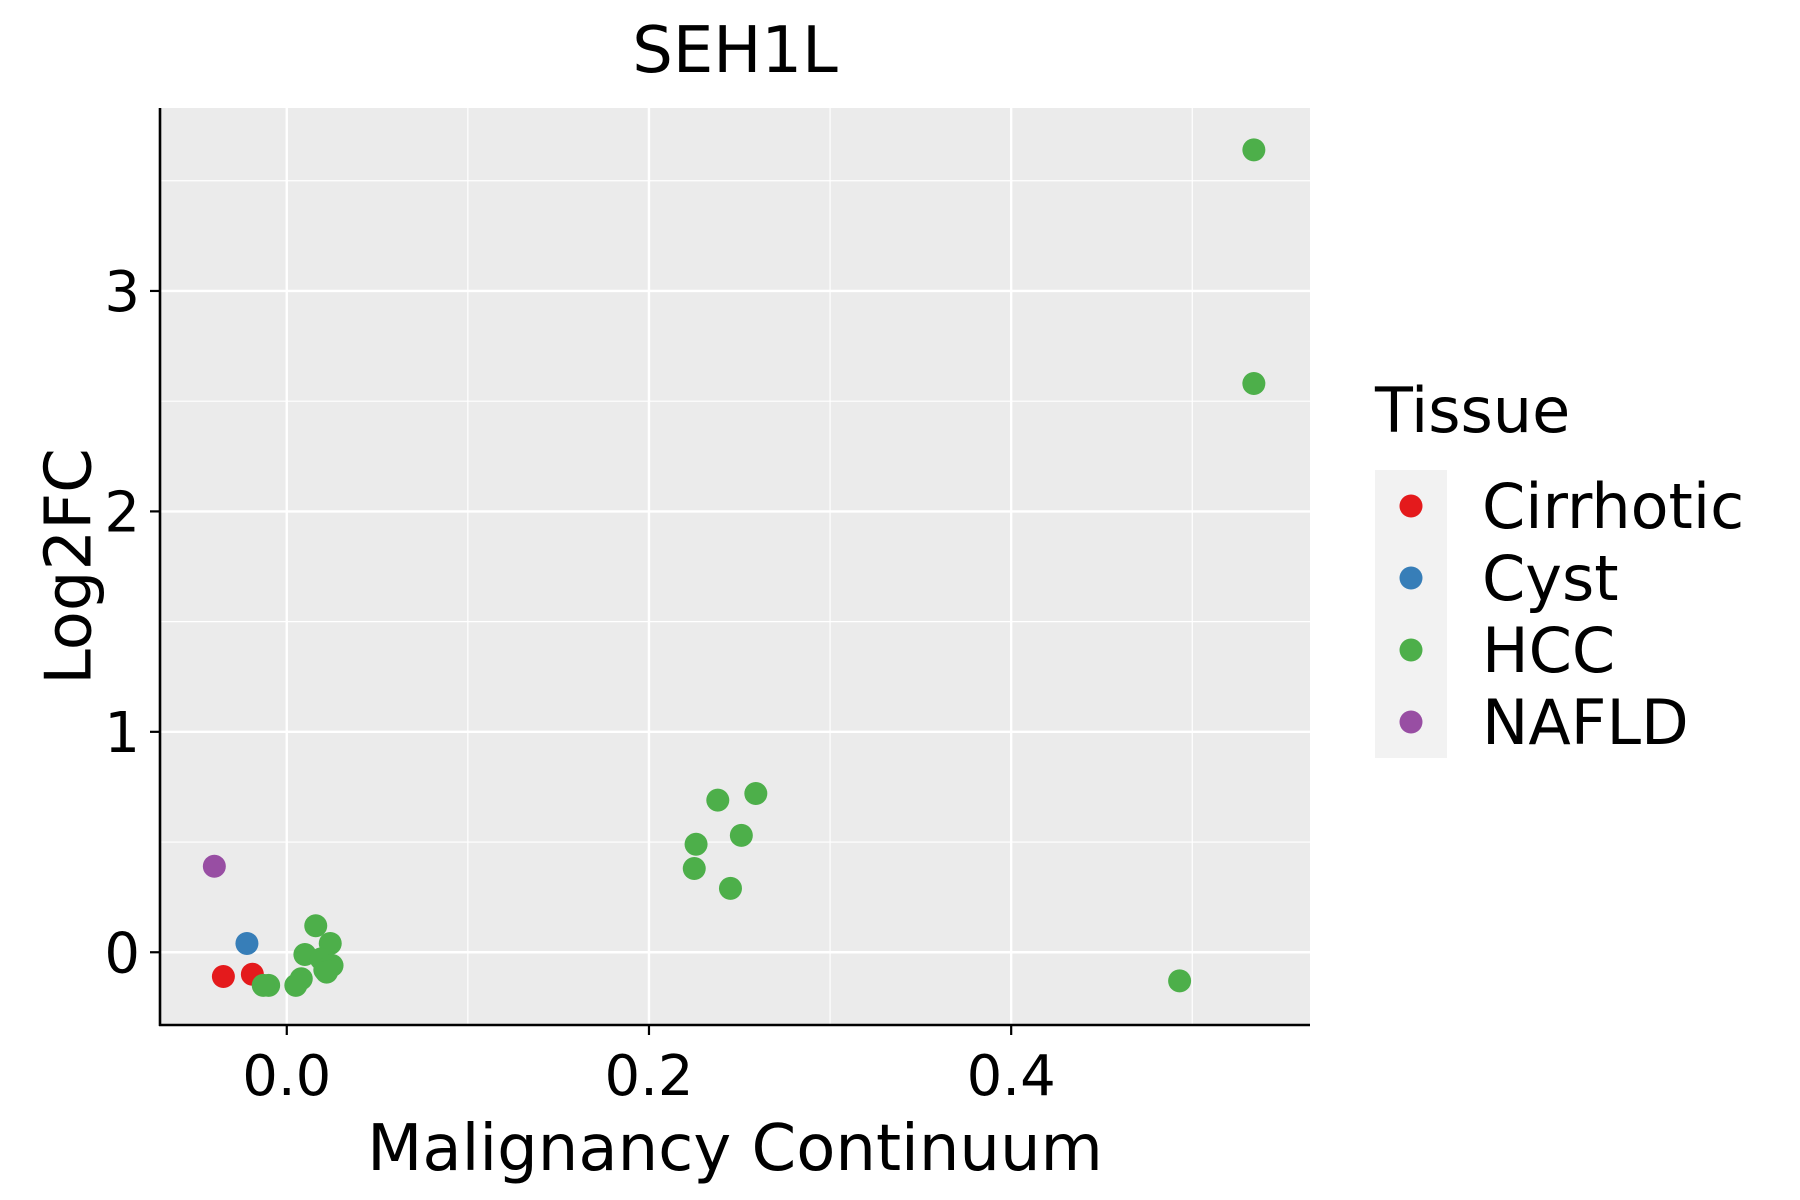  Describe the element at coordinates (735, 51) in the screenshot. I see `chart-title: SEH1L` at that location.